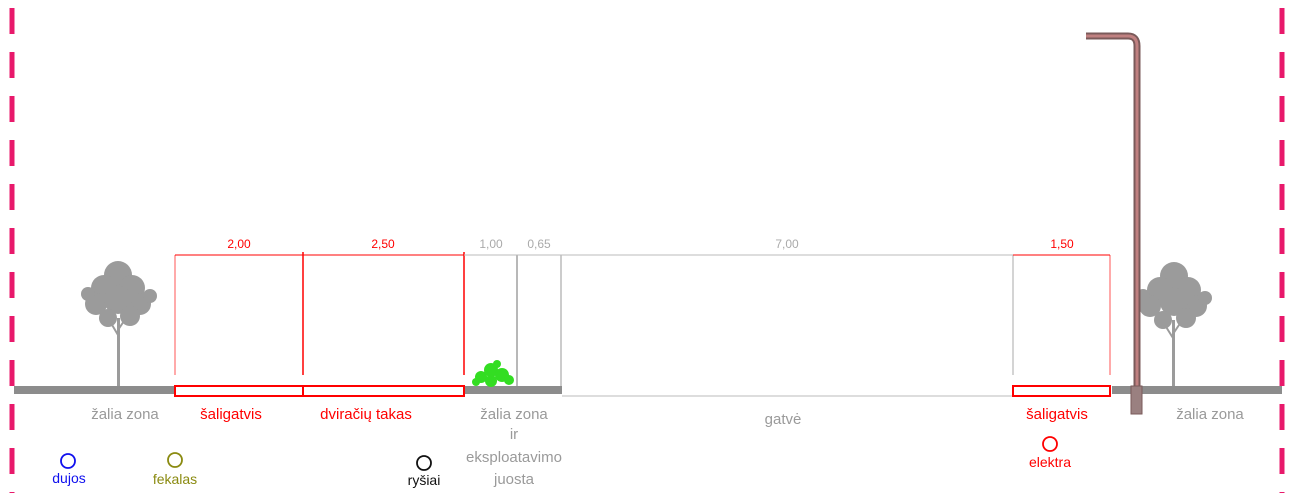 The height and width of the screenshot is (493, 1296). What do you see at coordinates (424, 463) in the screenshot?
I see `telecom-circle-icon` at bounding box center [424, 463].